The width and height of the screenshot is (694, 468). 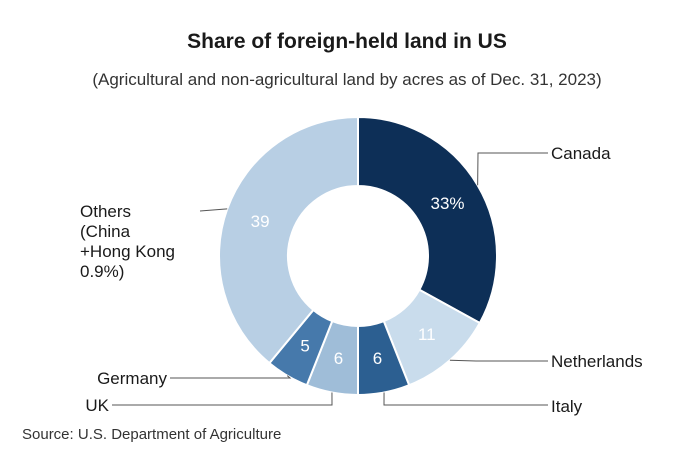 What do you see at coordinates (231, 377) in the screenshot?
I see `leader-germany` at bounding box center [231, 377].